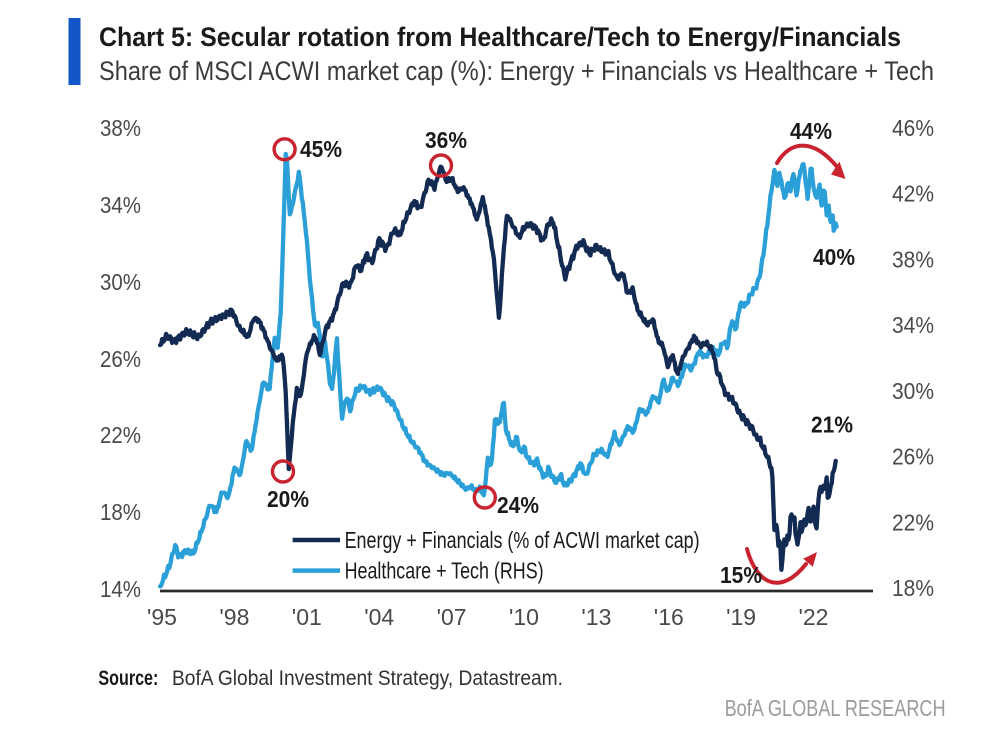 This screenshot has width=995, height=733. I want to click on svg-text: 21%, so click(832, 425).